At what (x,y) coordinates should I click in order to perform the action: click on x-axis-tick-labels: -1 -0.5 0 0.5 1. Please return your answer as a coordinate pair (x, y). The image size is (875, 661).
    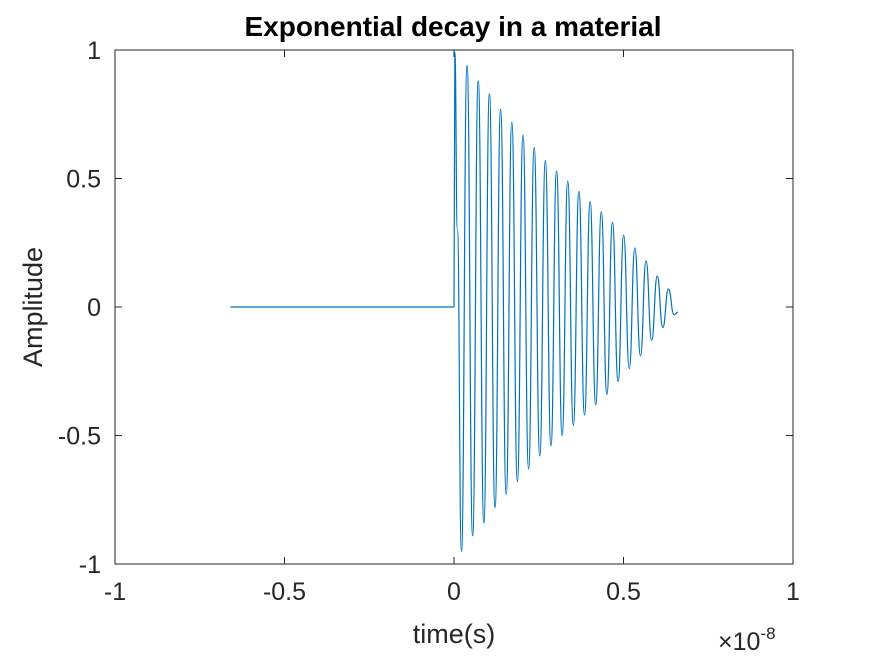
    Looking at the image, I should click on (452, 592).